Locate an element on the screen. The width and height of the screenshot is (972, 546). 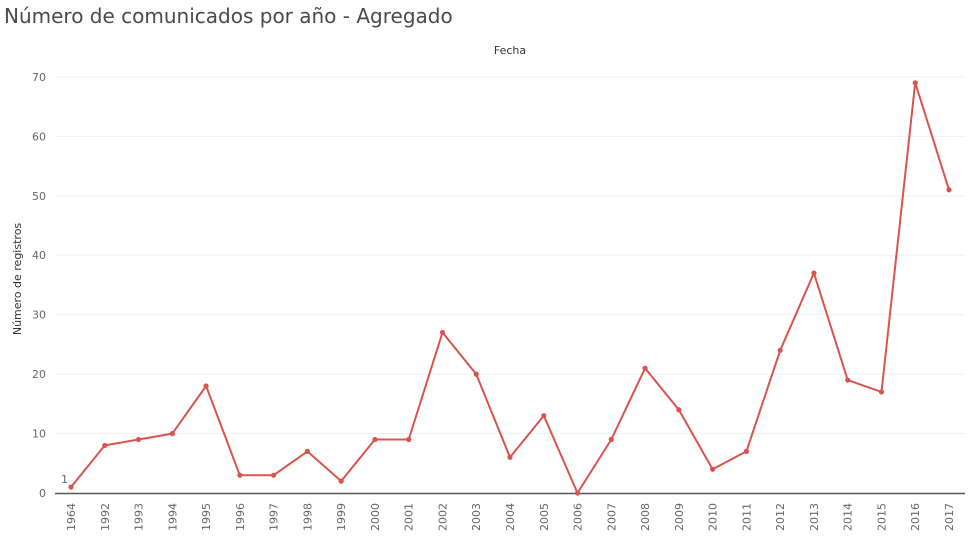
y-tick-label: 70 is located at coordinates (39, 77).